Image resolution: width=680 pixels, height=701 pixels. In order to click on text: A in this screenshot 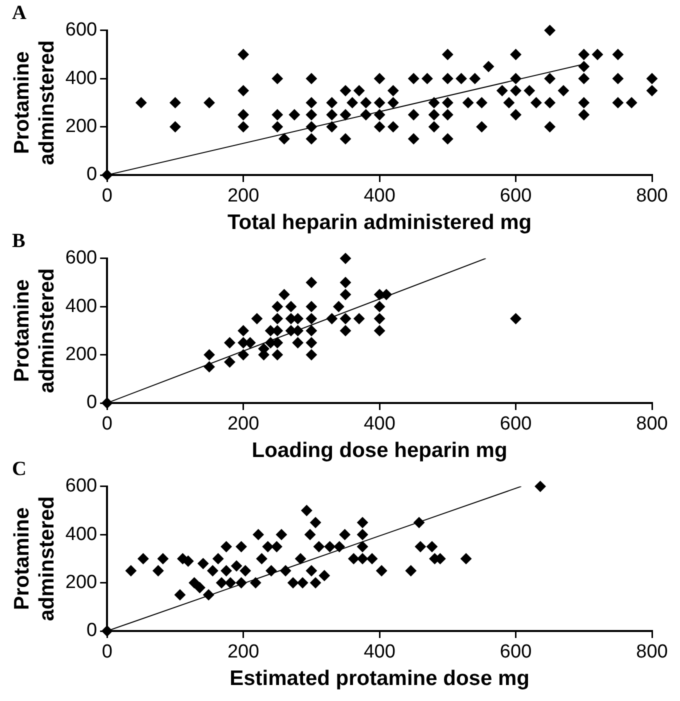, I will do `click(19, 13)`.